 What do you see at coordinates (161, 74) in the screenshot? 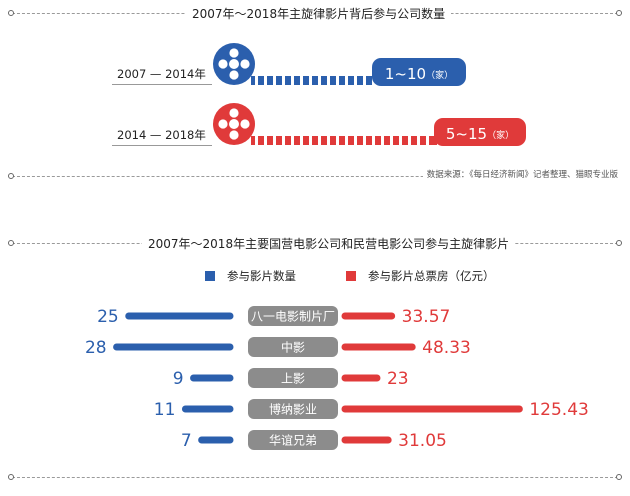
I see `period-label-2007-2014: 2007 — 2014年` at bounding box center [161, 74].